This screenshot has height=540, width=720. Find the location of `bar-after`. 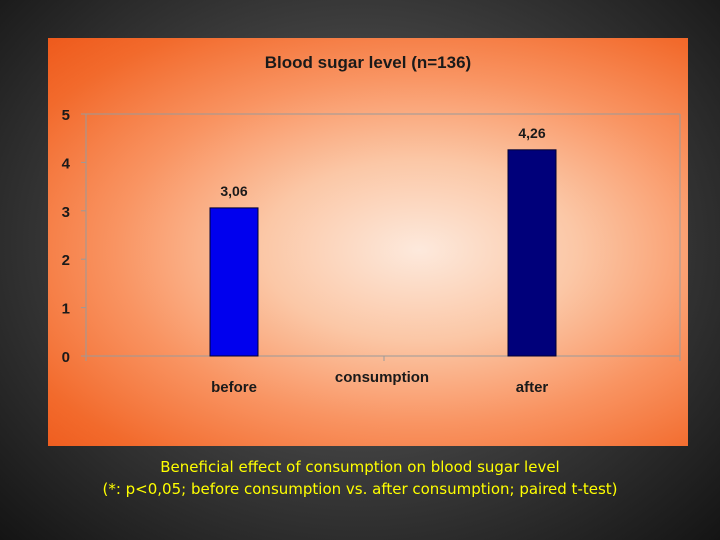

bar-after is located at coordinates (532, 253).